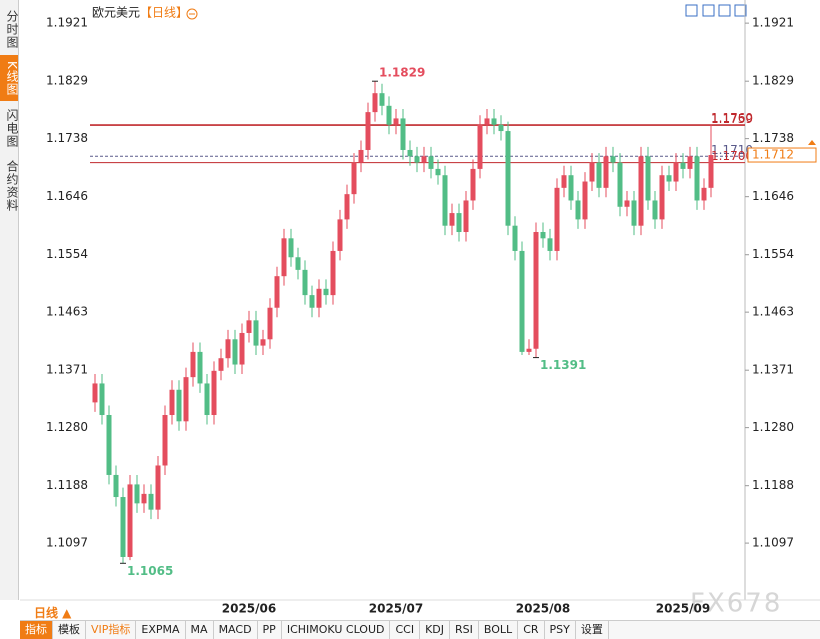 This screenshot has height=639, width=820. What do you see at coordinates (812, 143) in the screenshot?
I see `price-tag-arrow` at bounding box center [812, 143].